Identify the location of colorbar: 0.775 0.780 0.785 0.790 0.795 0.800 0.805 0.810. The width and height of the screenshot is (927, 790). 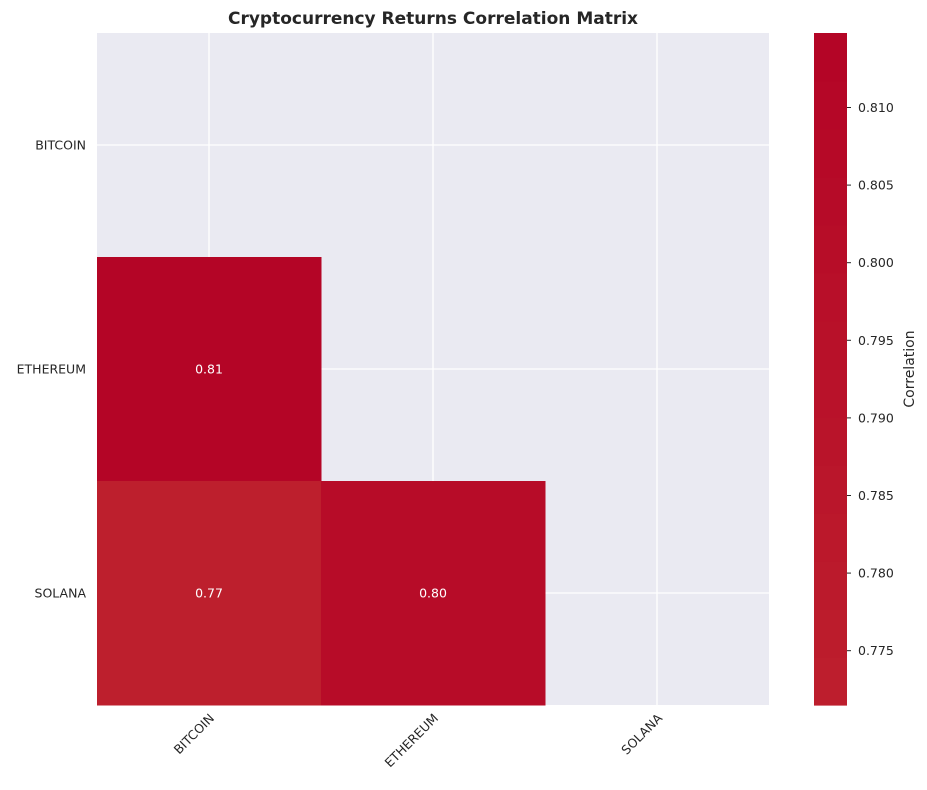
(854, 369).